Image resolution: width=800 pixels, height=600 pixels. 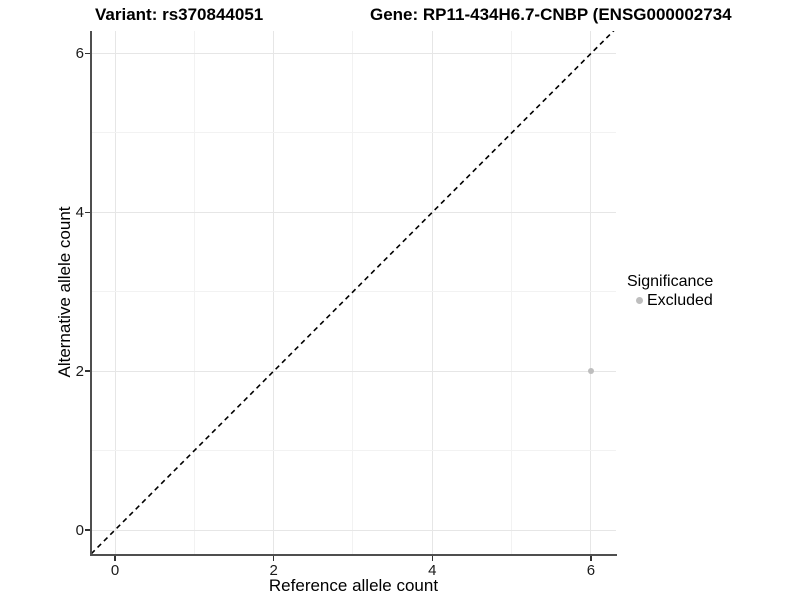 I want to click on x-axis-tick-label: 4, so click(x=432, y=570).